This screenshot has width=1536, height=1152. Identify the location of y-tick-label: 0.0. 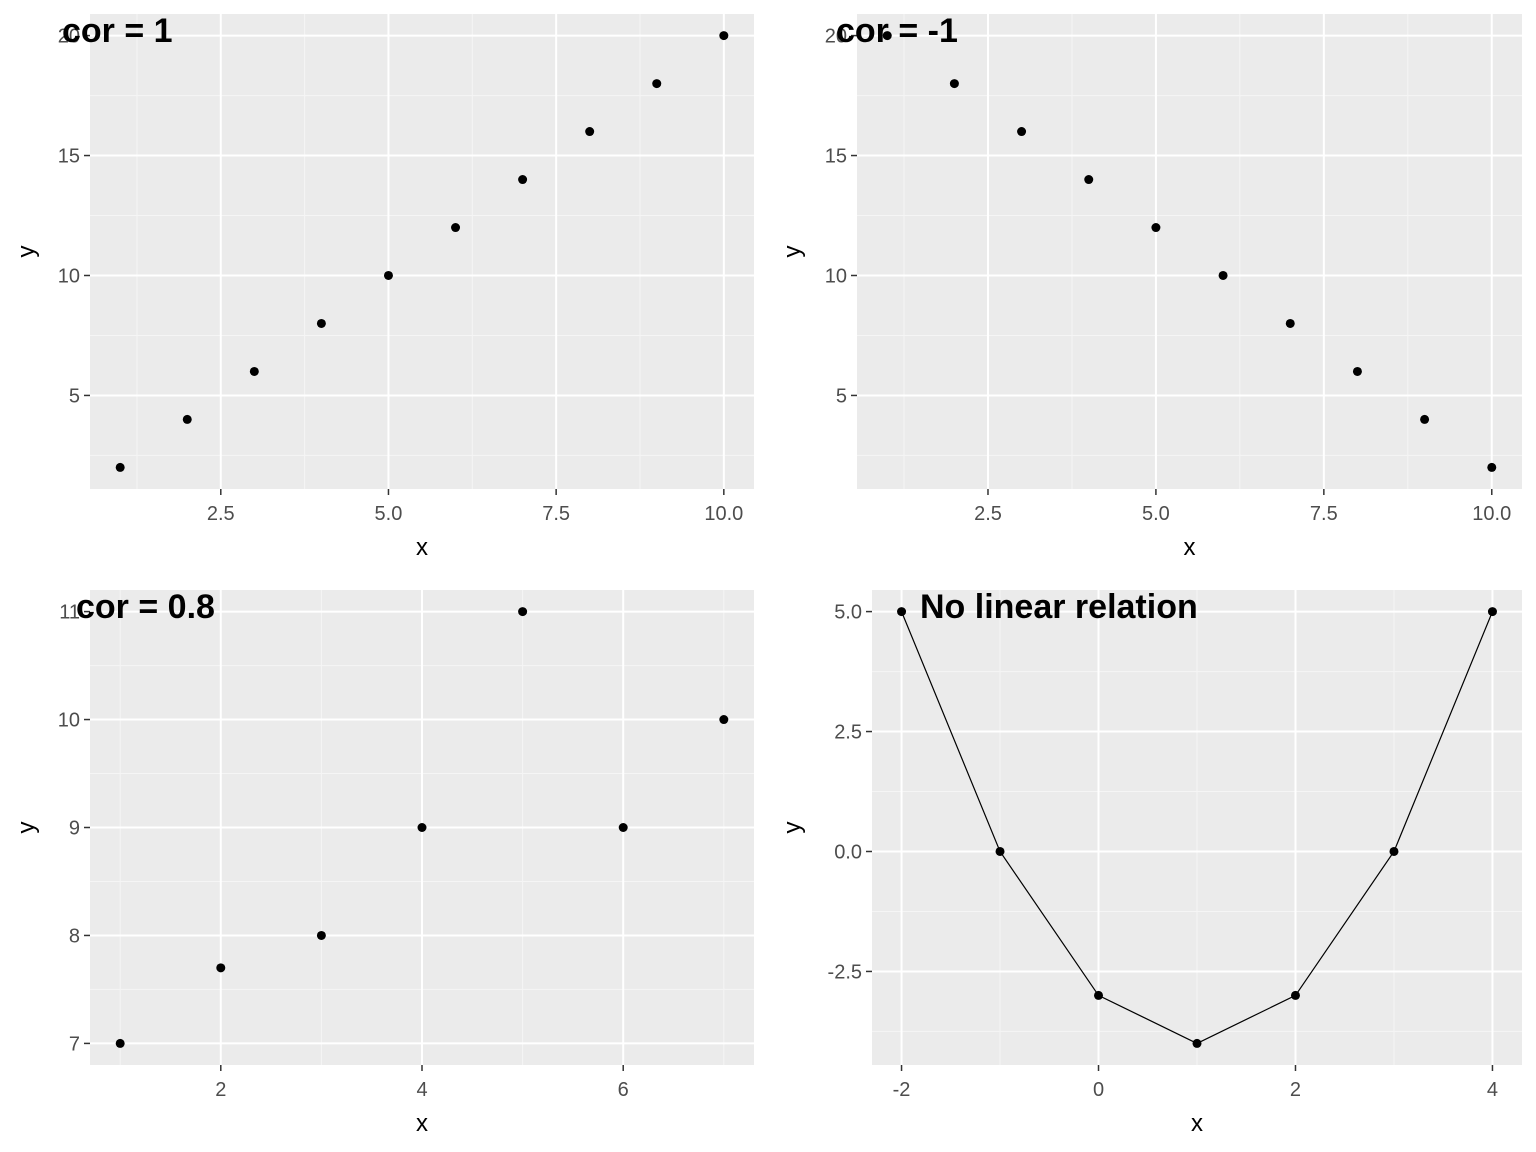
(848, 852).